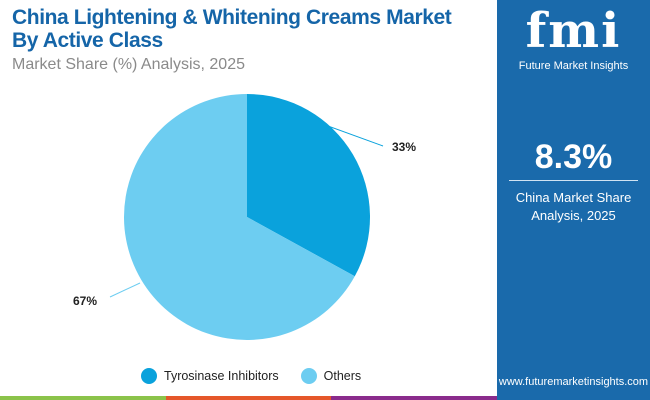 This screenshot has width=650, height=400. Describe the element at coordinates (83, 398) in the screenshot. I see `strip-green` at that location.